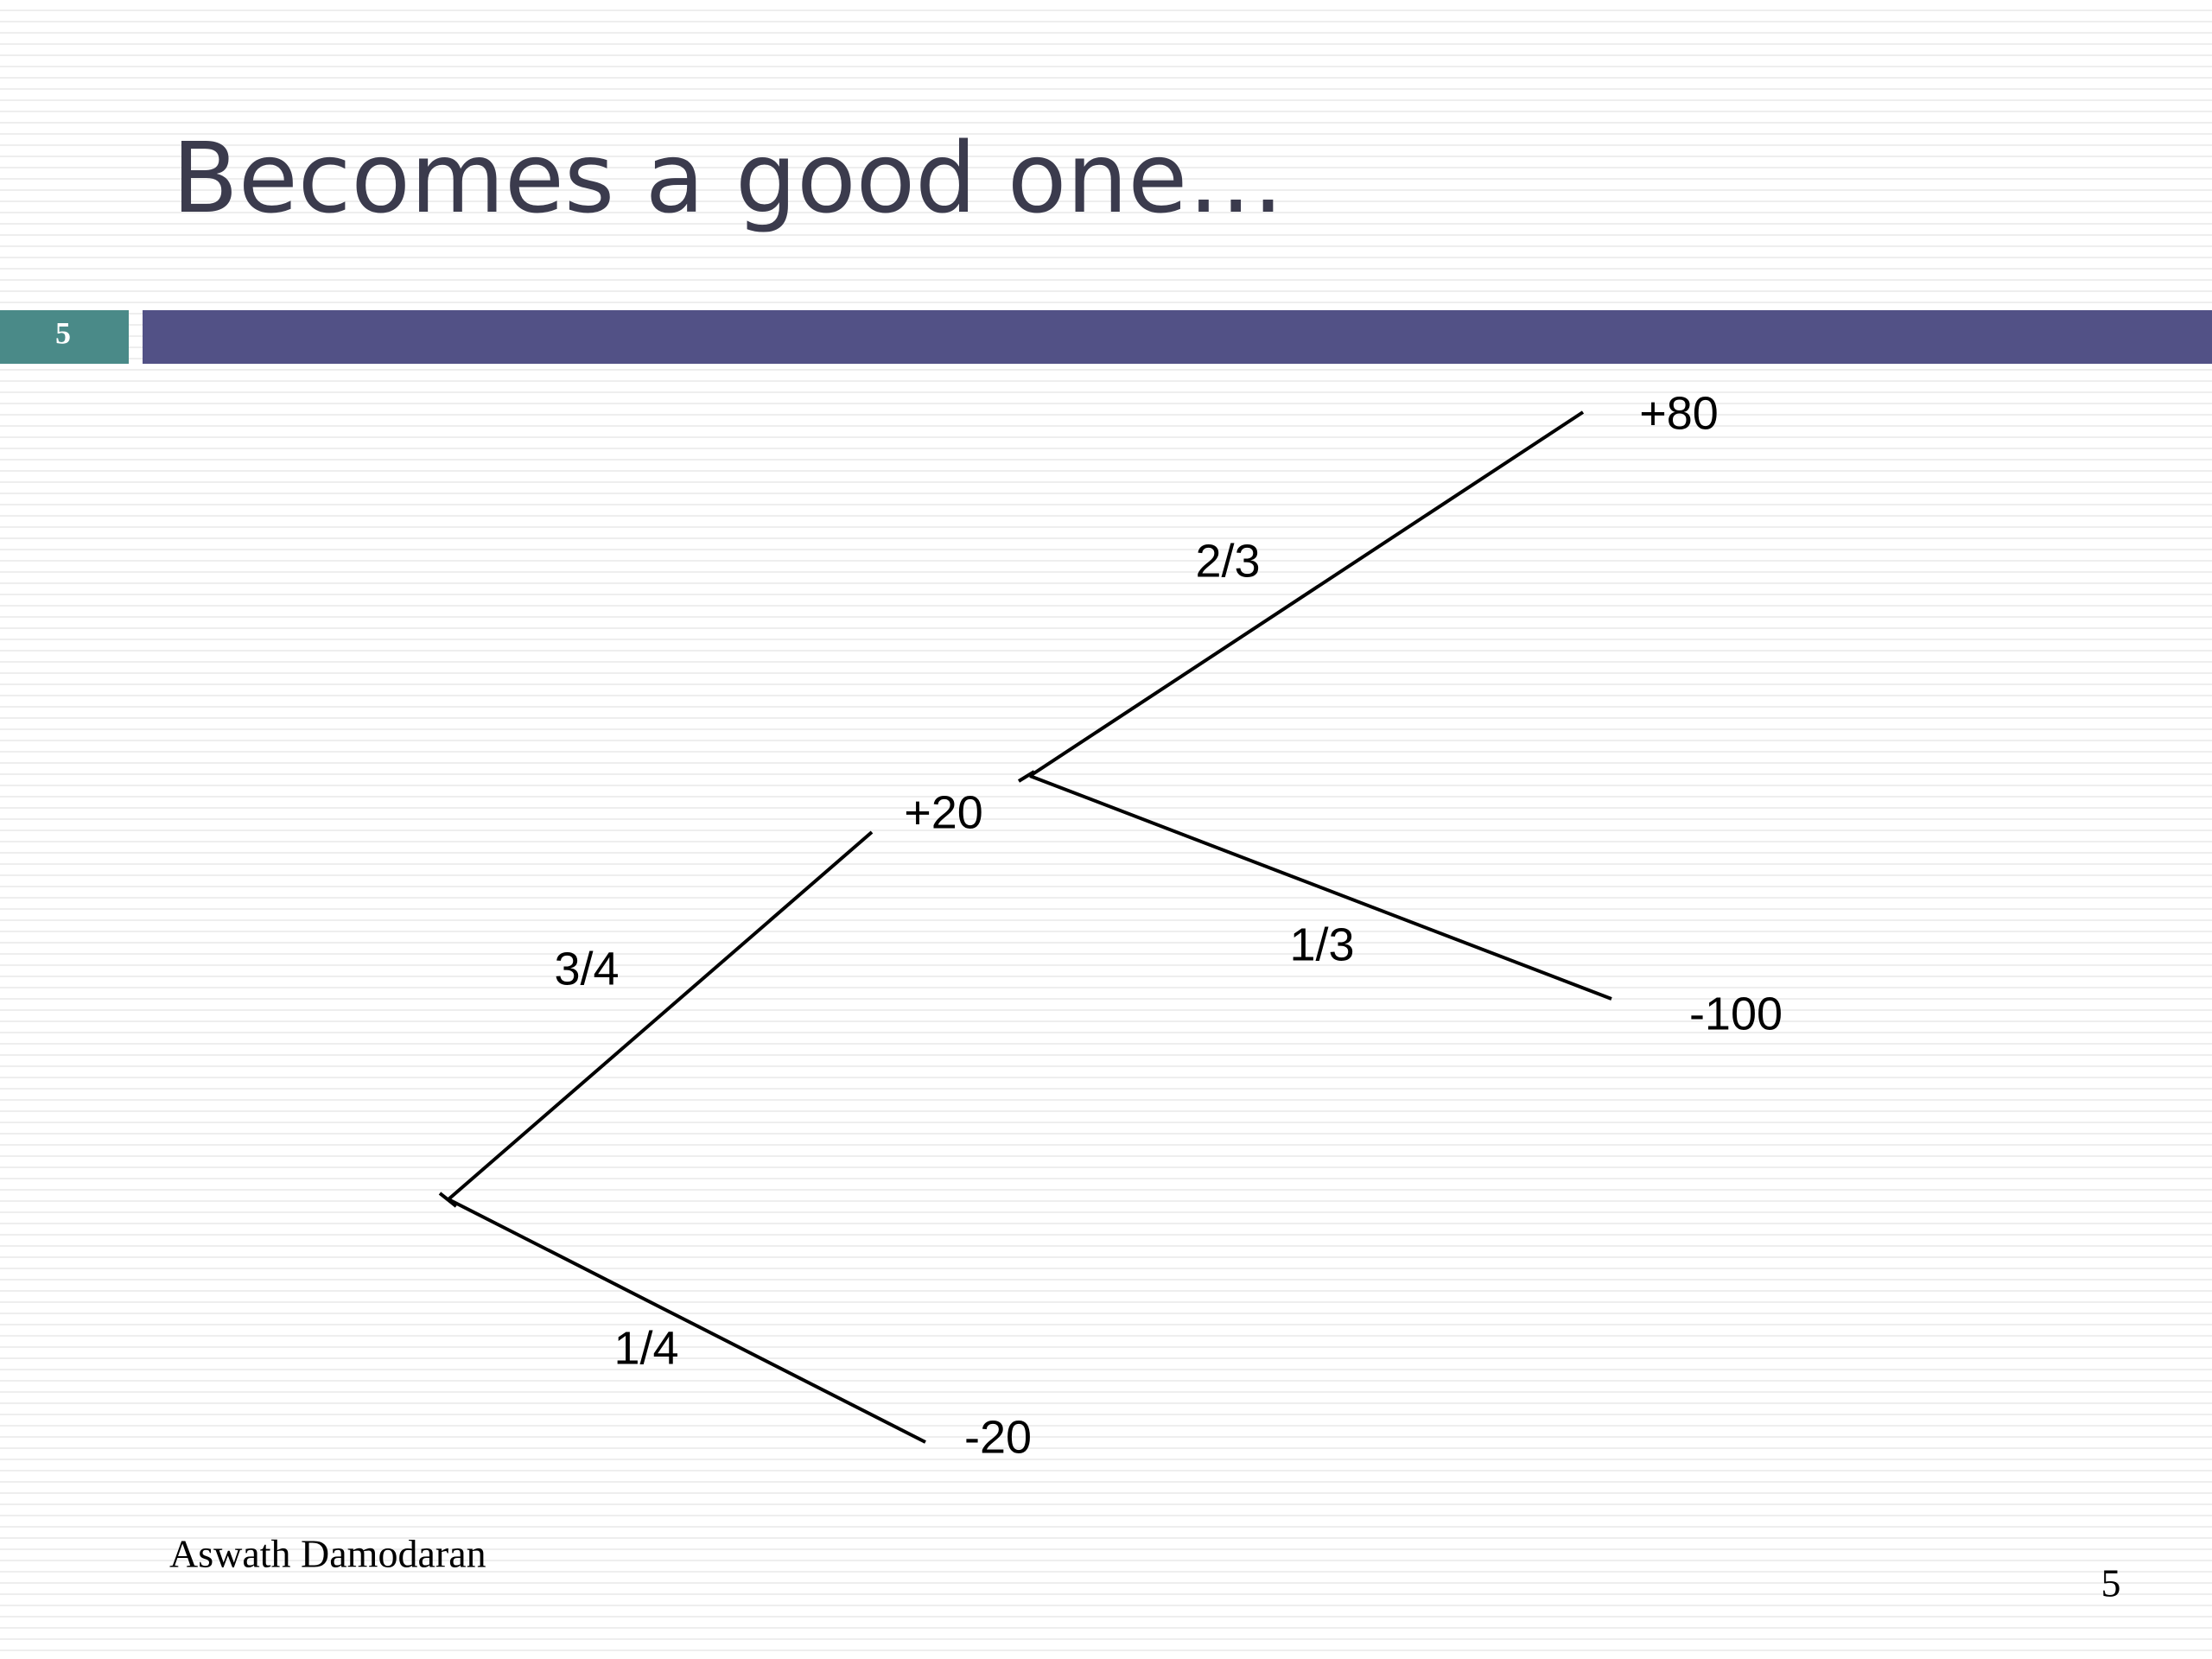  What do you see at coordinates (1321, 944) in the screenshot?
I see `edge-probability: 1/3` at bounding box center [1321, 944].